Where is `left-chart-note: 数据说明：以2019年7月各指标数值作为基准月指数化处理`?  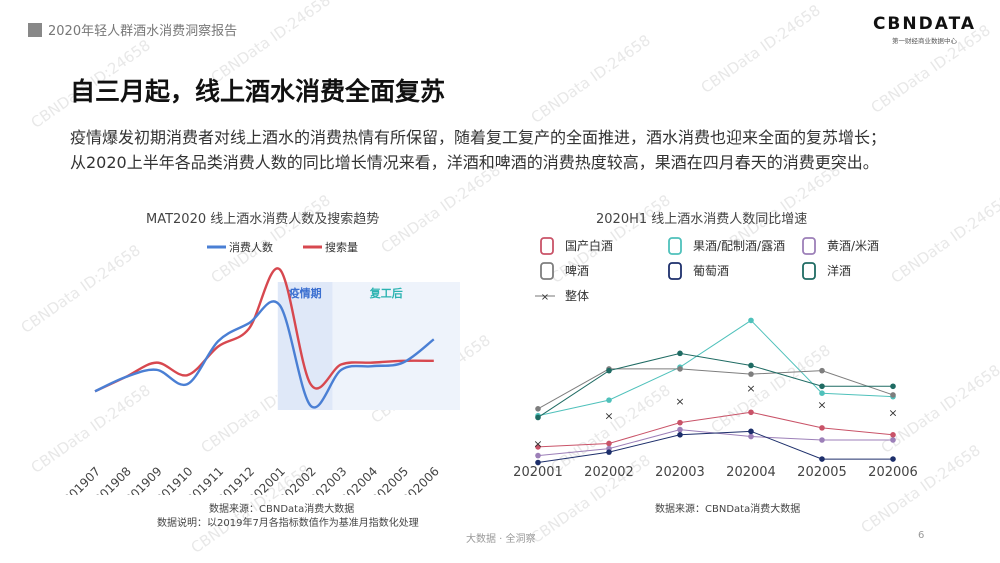 left-chart-note: 数据说明：以2019年7月各指标数值作为基准月指数化处理 is located at coordinates (288, 523).